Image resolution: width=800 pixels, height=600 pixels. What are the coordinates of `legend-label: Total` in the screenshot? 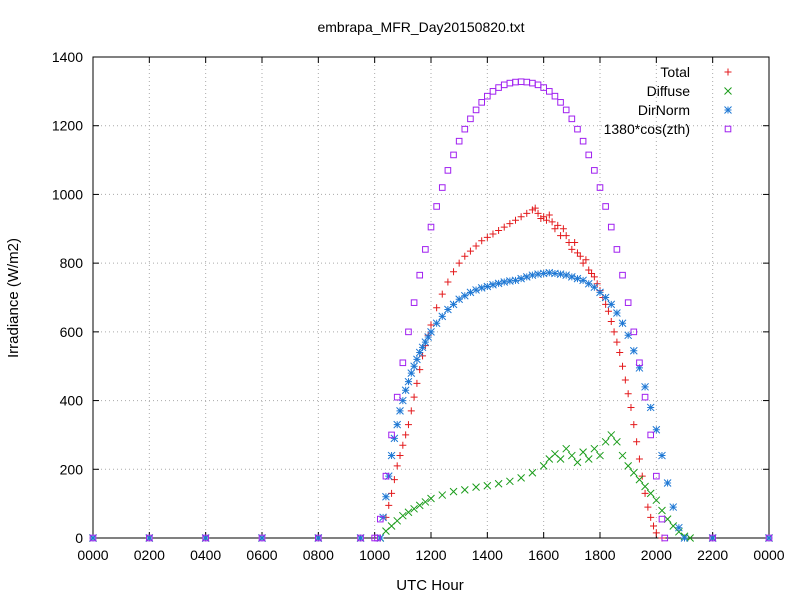 It's located at (675, 72).